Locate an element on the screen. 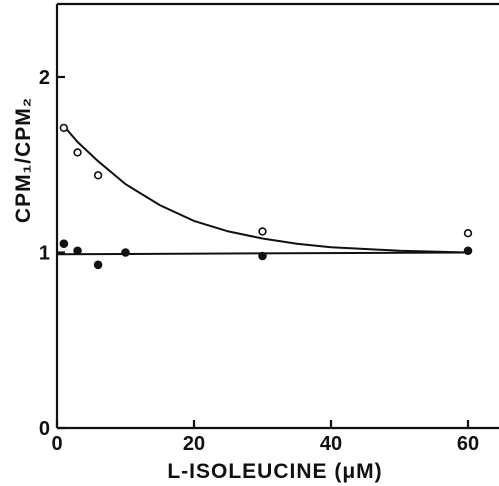 This screenshot has height=486, width=499. x-tick-label: 60 is located at coordinates (468, 444).